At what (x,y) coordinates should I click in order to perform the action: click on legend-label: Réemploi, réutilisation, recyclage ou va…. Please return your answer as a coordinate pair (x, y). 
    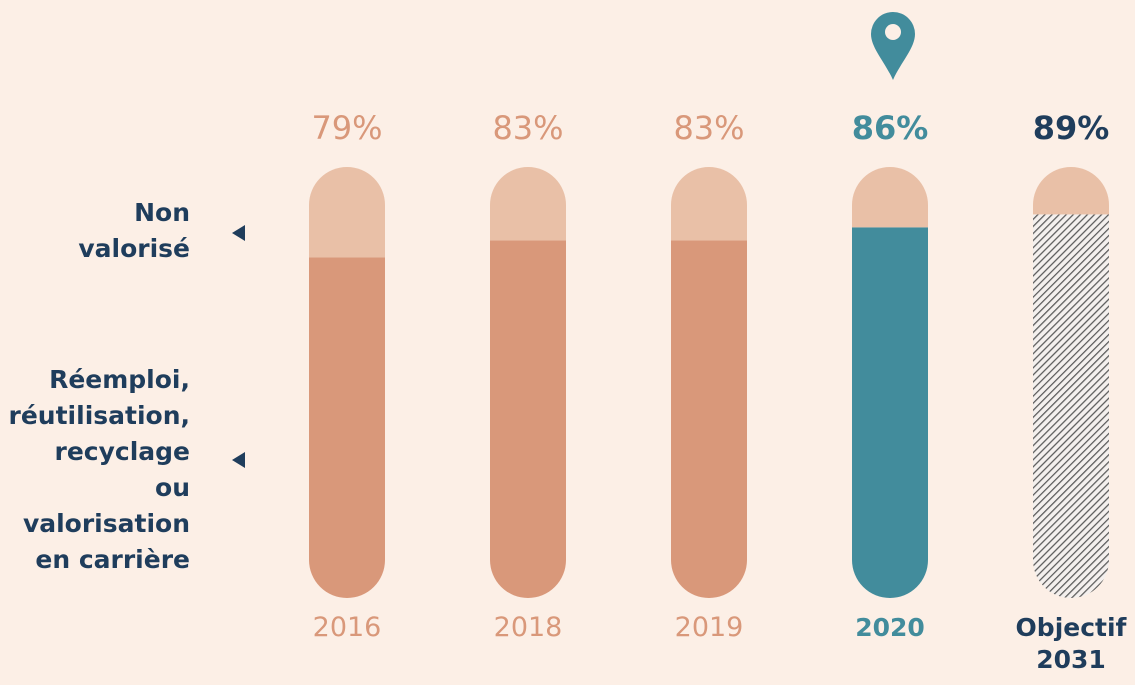
    Looking at the image, I should click on (99, 469).